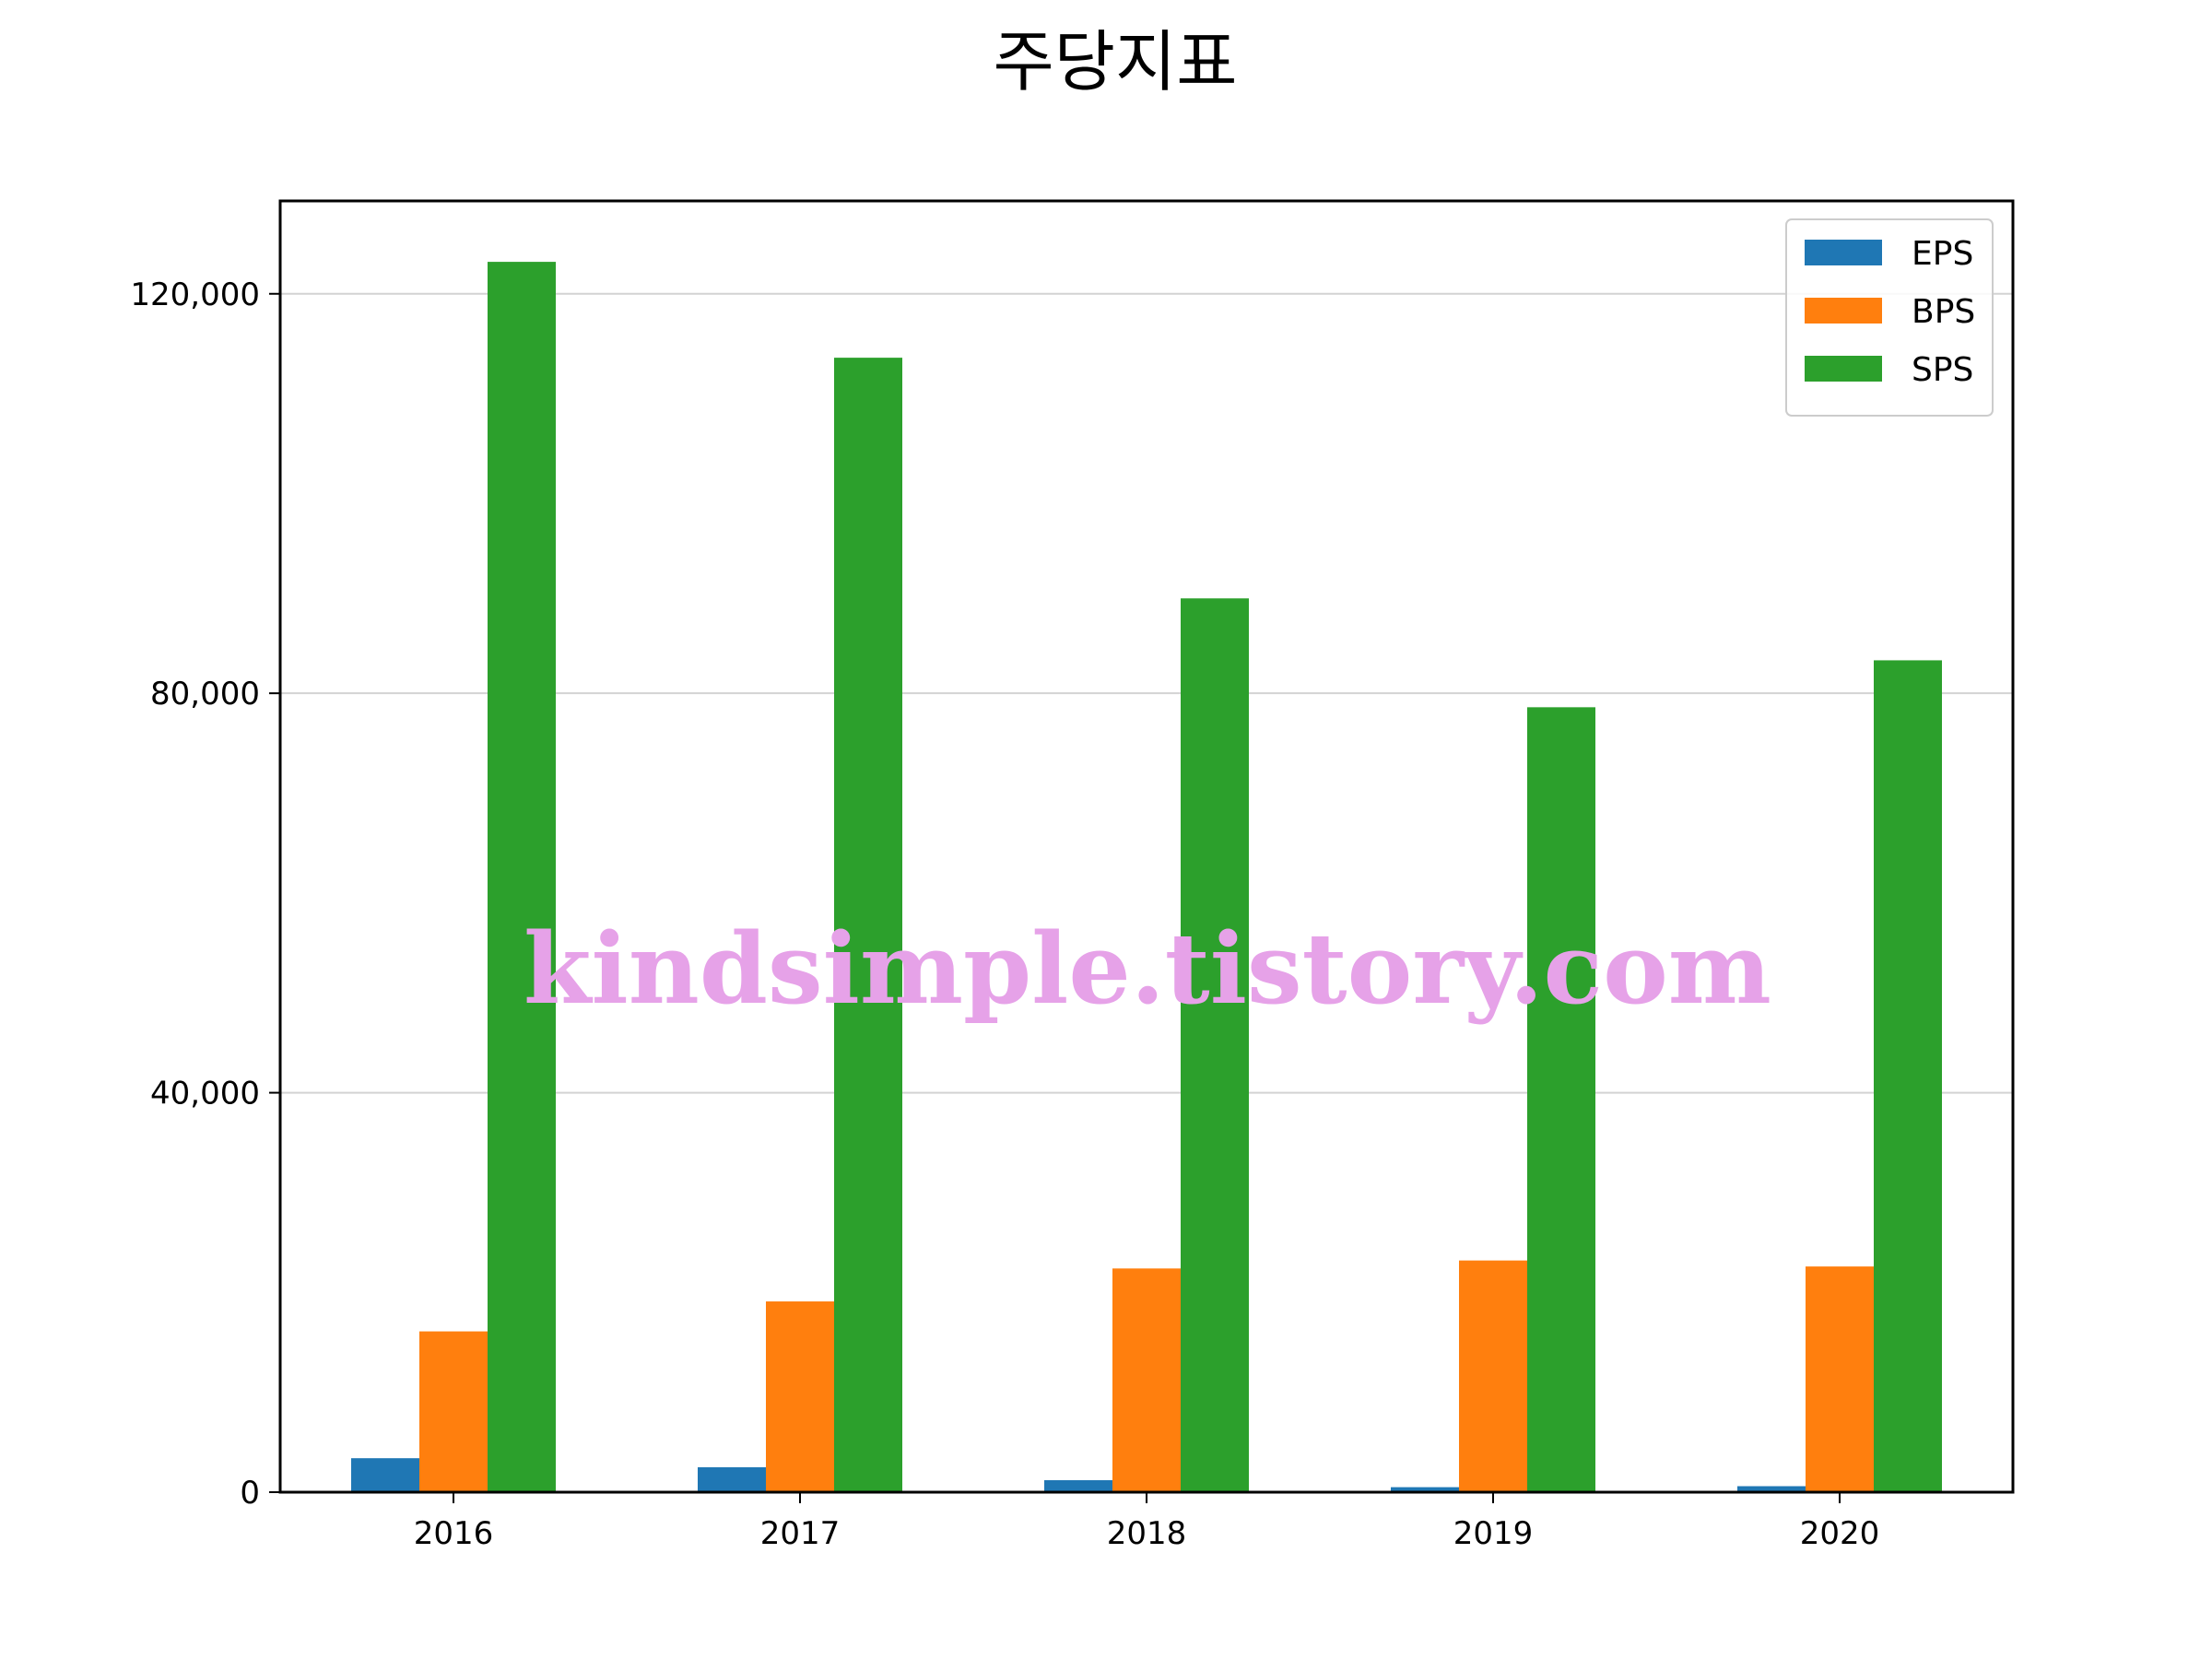  What do you see at coordinates (205, 694) in the screenshot?
I see `y-tick-label: 80,000` at bounding box center [205, 694].